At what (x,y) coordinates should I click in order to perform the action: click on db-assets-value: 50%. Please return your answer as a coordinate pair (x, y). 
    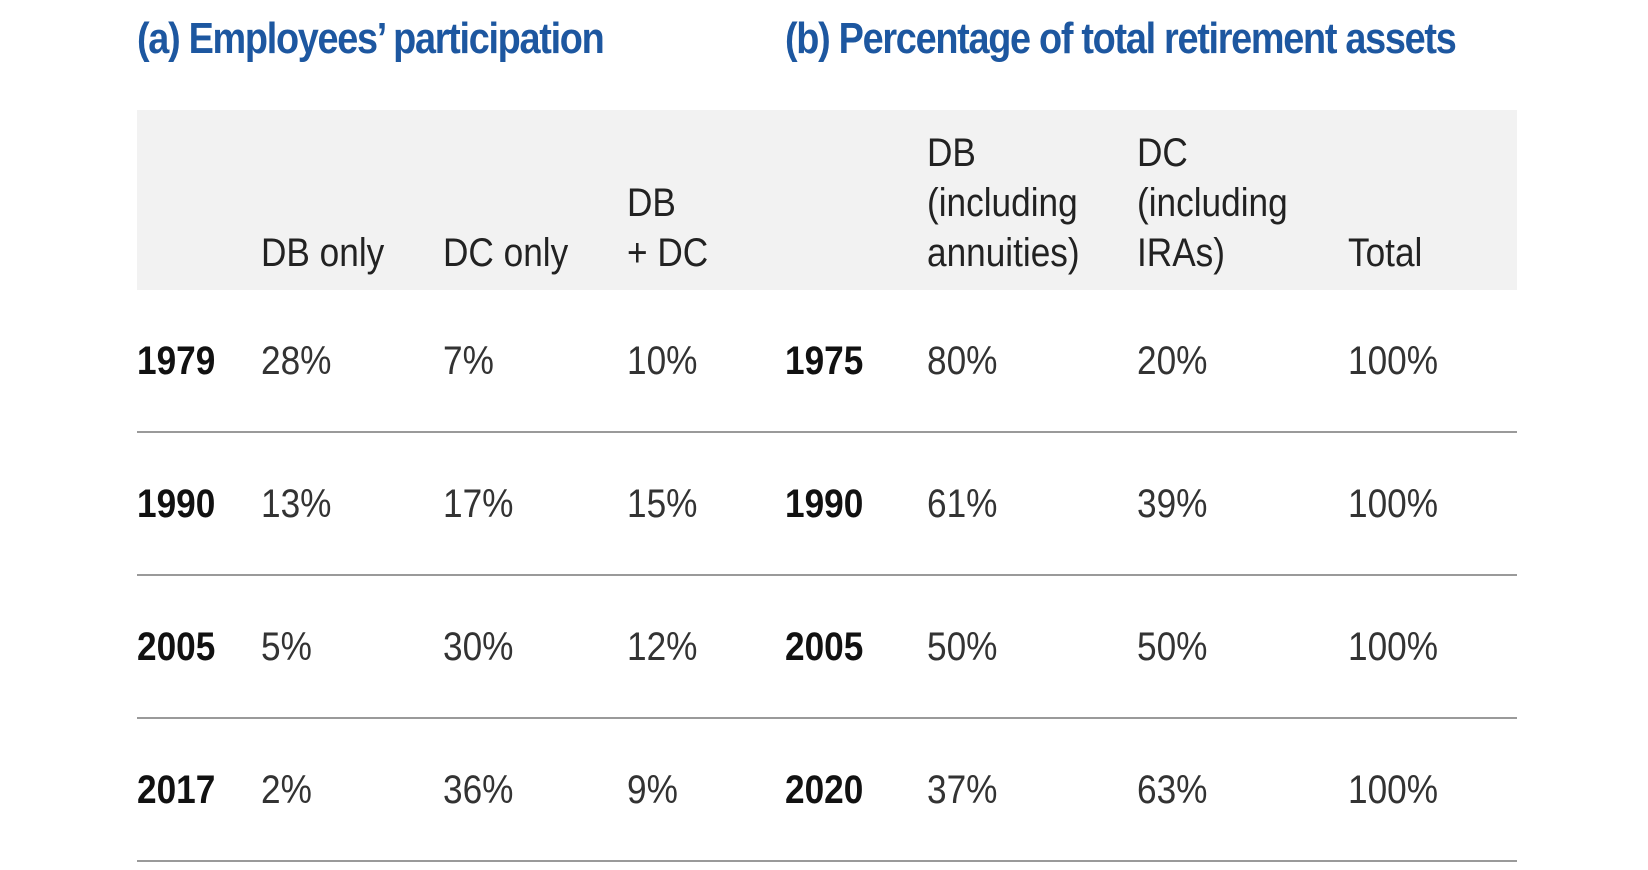
    Looking at the image, I should click on (962, 647).